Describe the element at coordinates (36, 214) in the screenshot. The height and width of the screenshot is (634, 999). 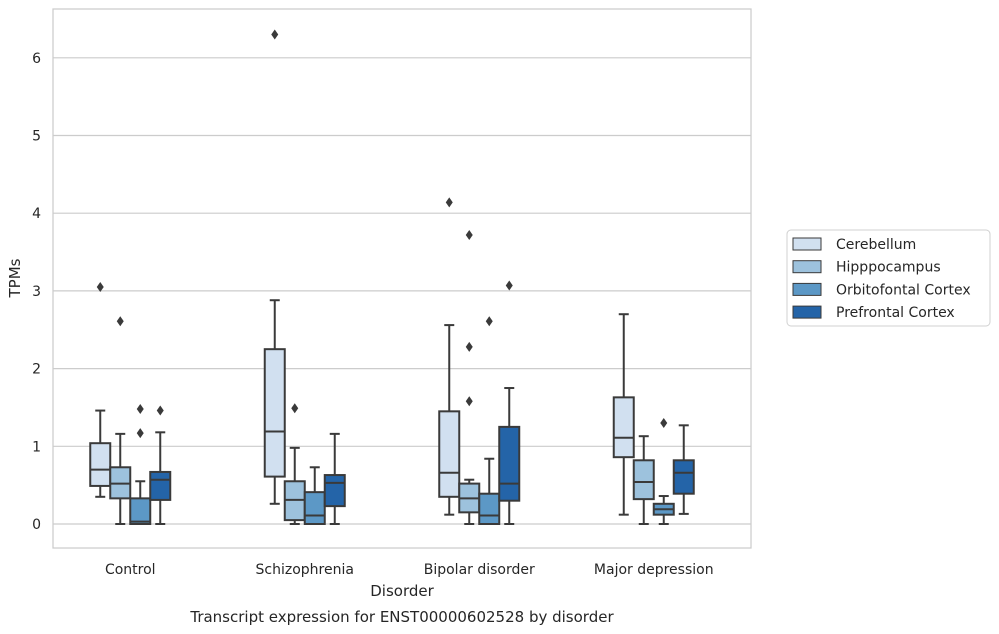
I see `y-tick-label: 4` at that location.